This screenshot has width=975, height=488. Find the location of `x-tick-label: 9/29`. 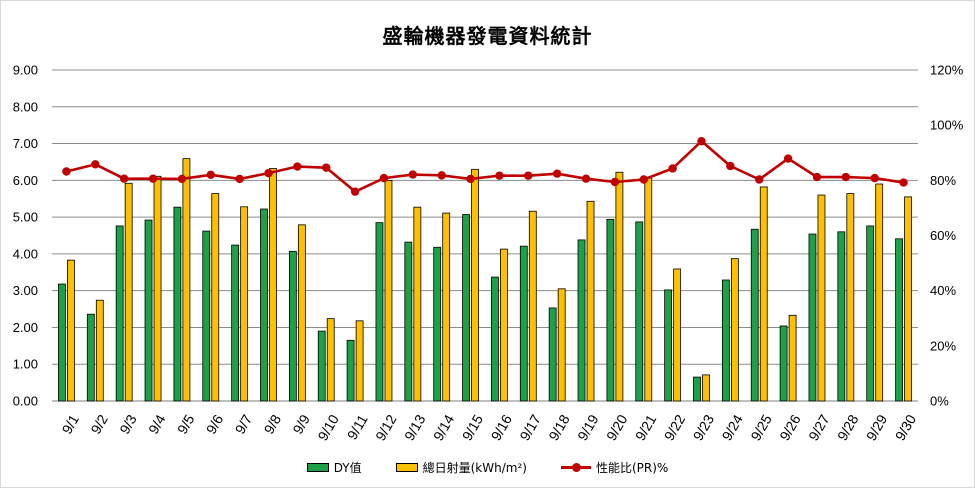

x-tick-label: 9/29 is located at coordinates (877, 428).